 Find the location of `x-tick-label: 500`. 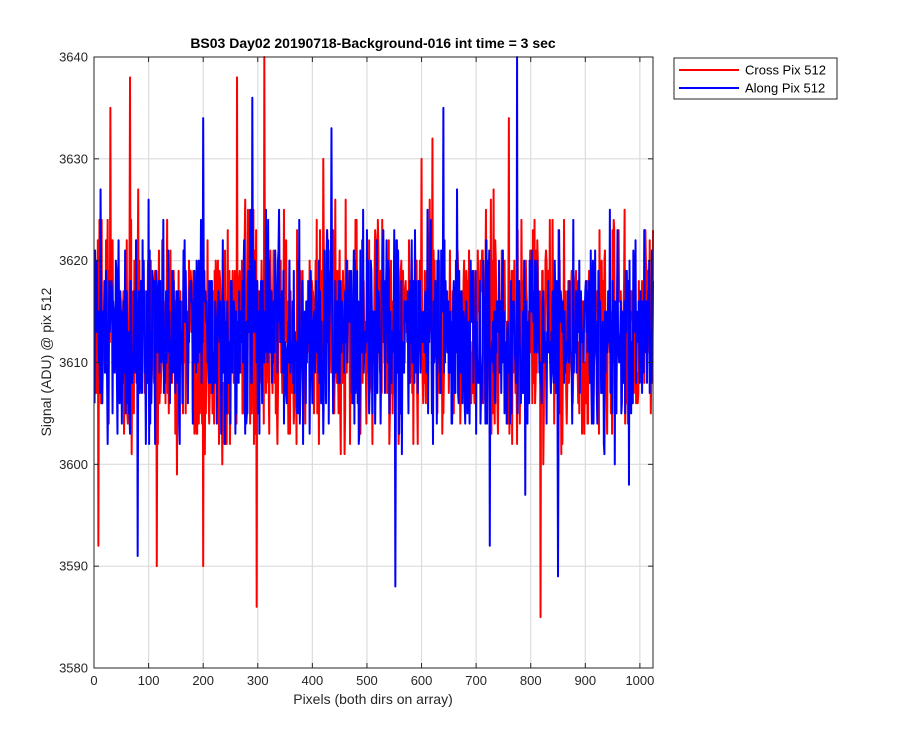

x-tick-label: 500 is located at coordinates (367, 680).